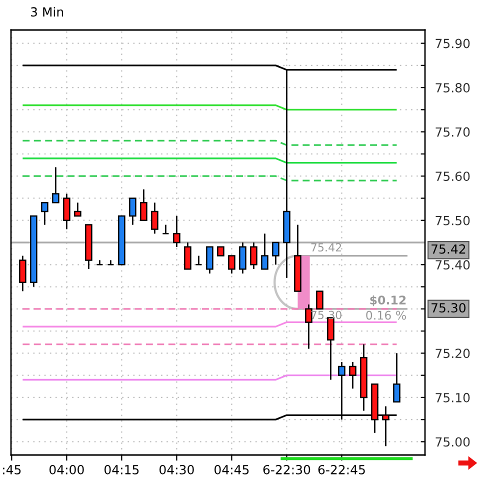  Describe the element at coordinates (177, 469) in the screenshot. I see `x-tick-label: 04:30` at that location.